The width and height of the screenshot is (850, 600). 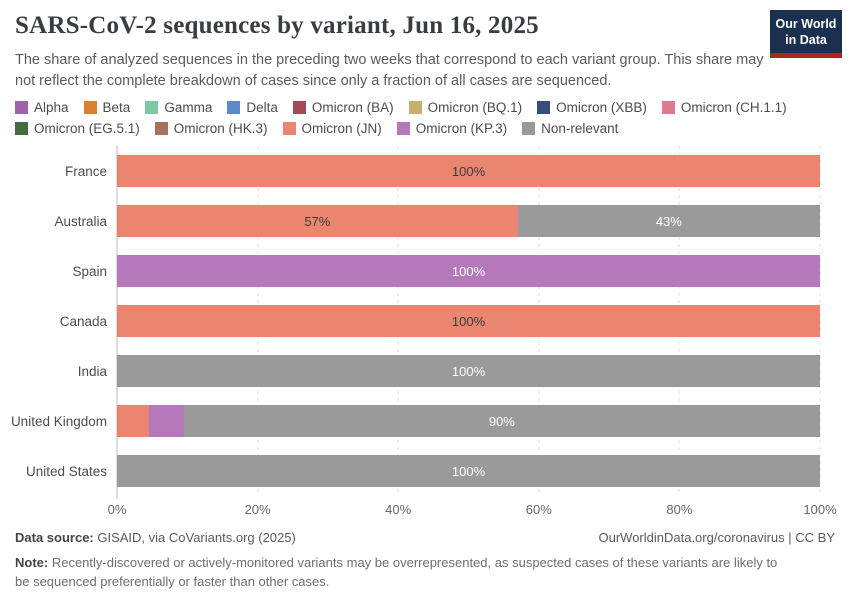 I want to click on legend-label: Non-relevant, so click(x=580, y=128).